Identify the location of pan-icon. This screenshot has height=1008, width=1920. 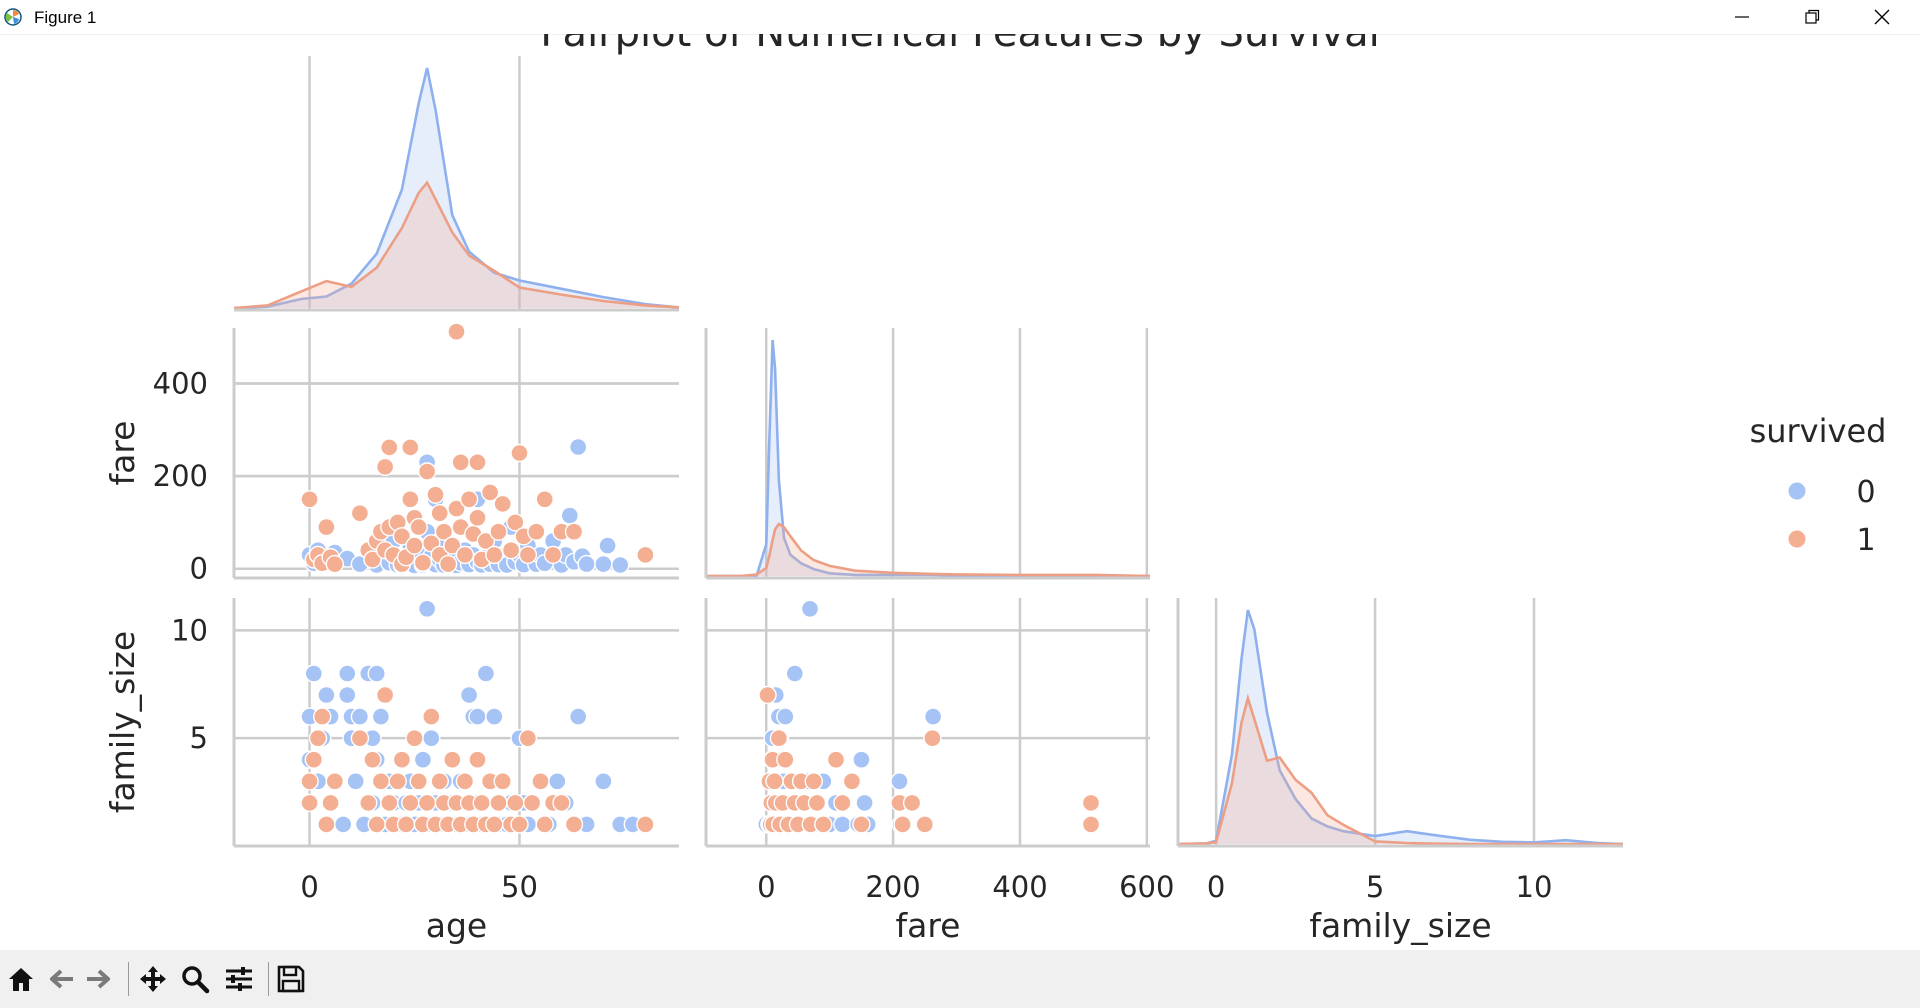
(153, 979).